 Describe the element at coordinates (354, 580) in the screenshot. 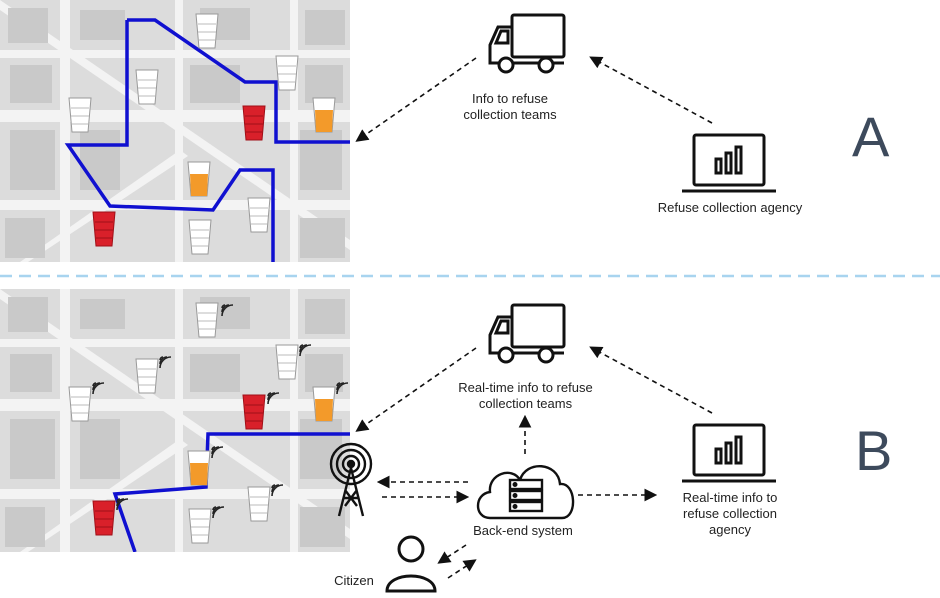

I see `citizen-label: Citizen` at that location.